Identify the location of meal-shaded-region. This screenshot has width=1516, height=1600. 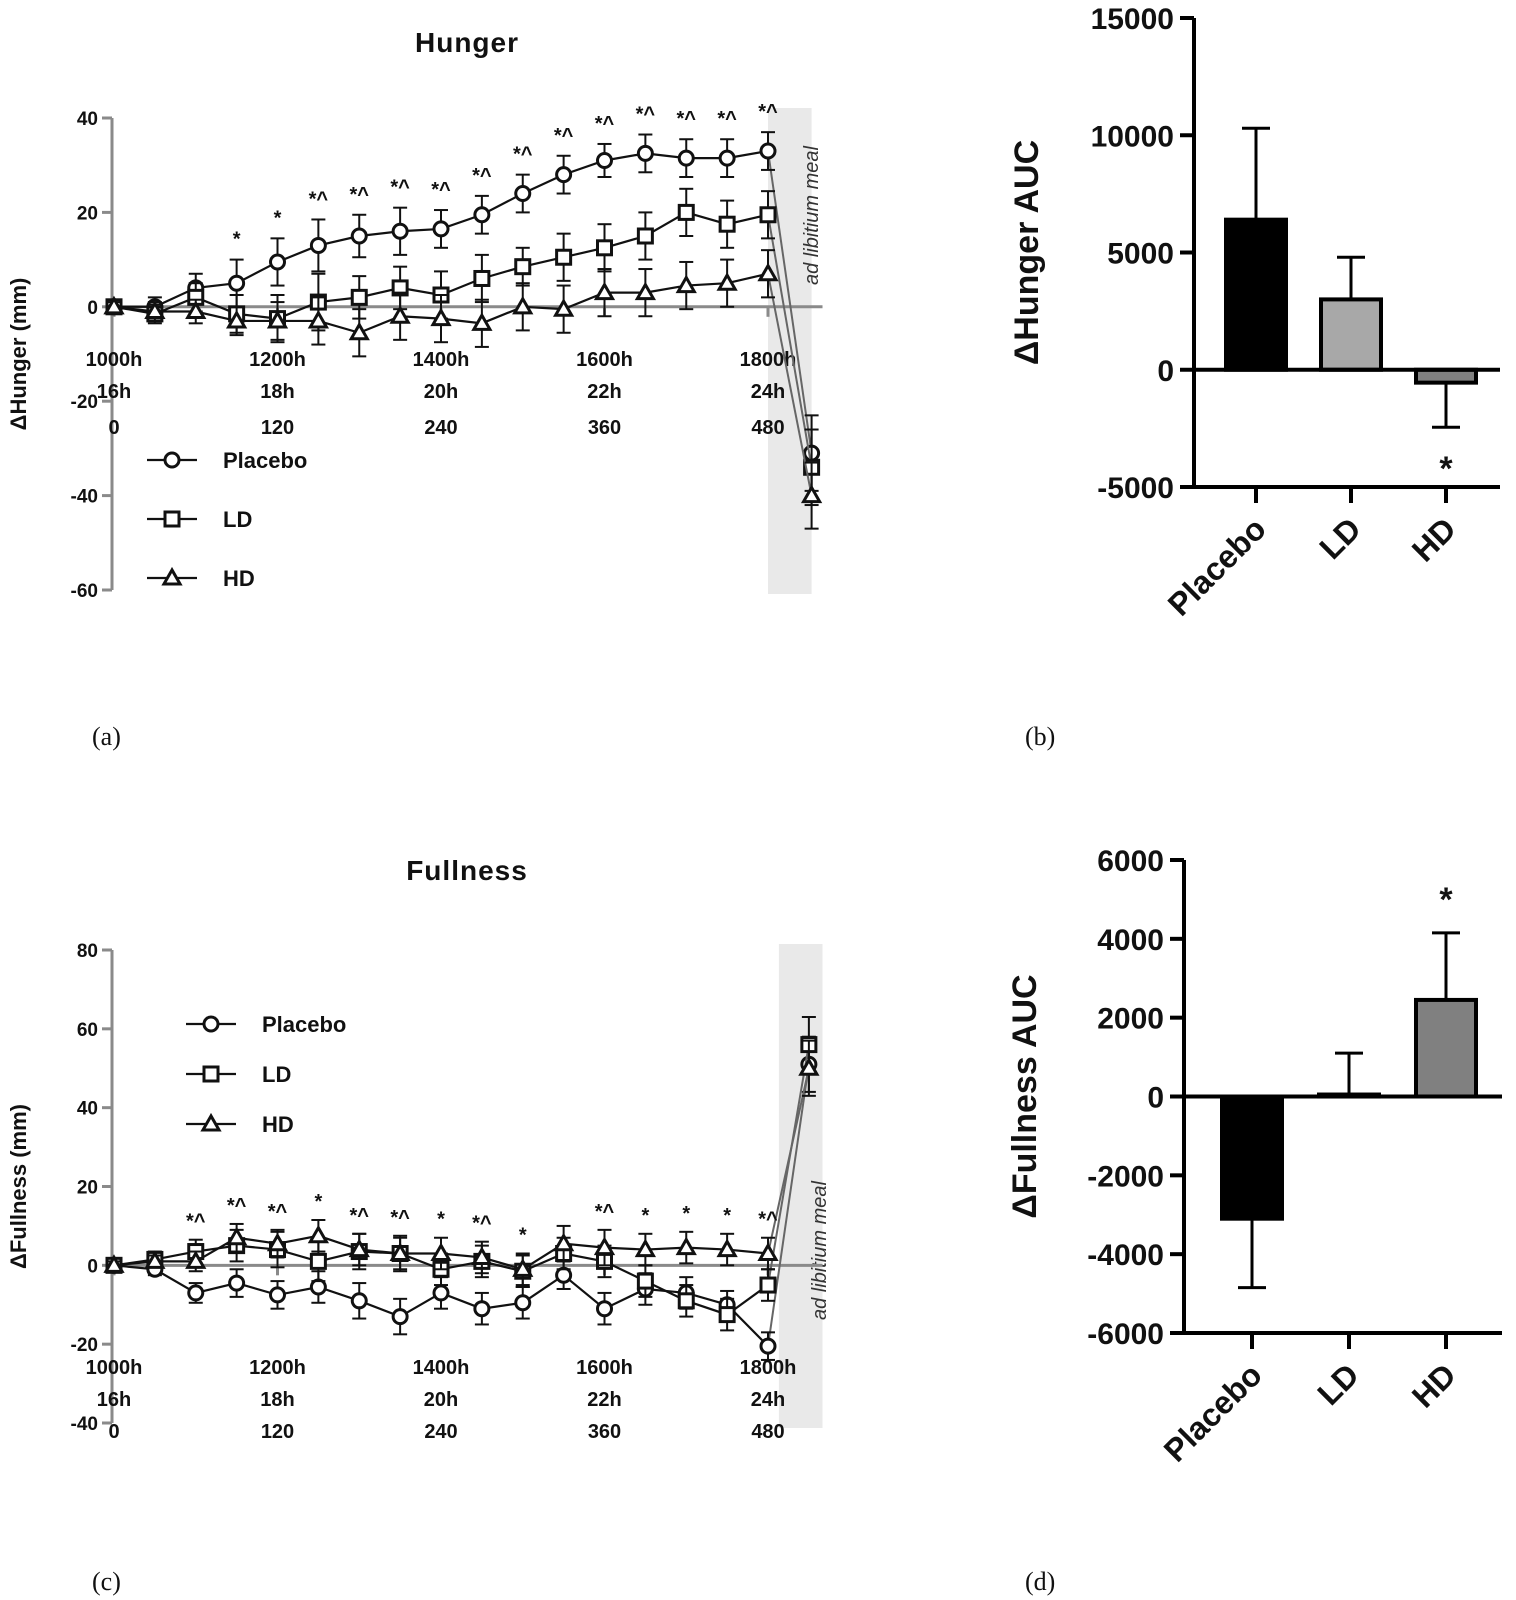
(790, 351).